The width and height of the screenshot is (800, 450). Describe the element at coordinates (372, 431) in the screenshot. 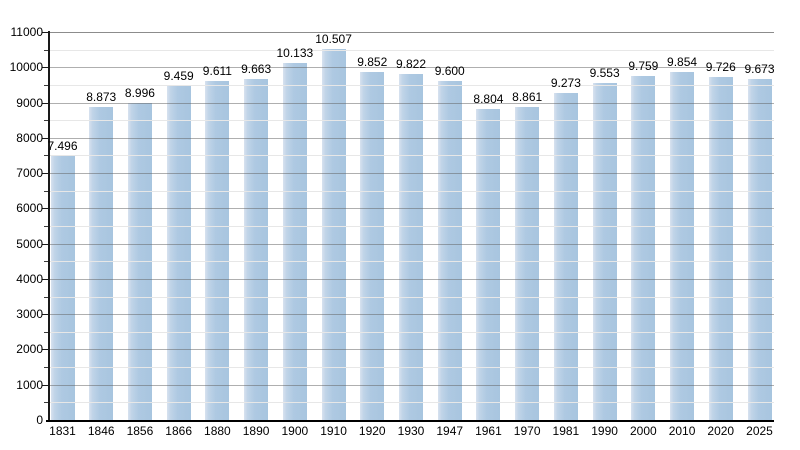

I see `x-axis-tick-label: 1920` at that location.